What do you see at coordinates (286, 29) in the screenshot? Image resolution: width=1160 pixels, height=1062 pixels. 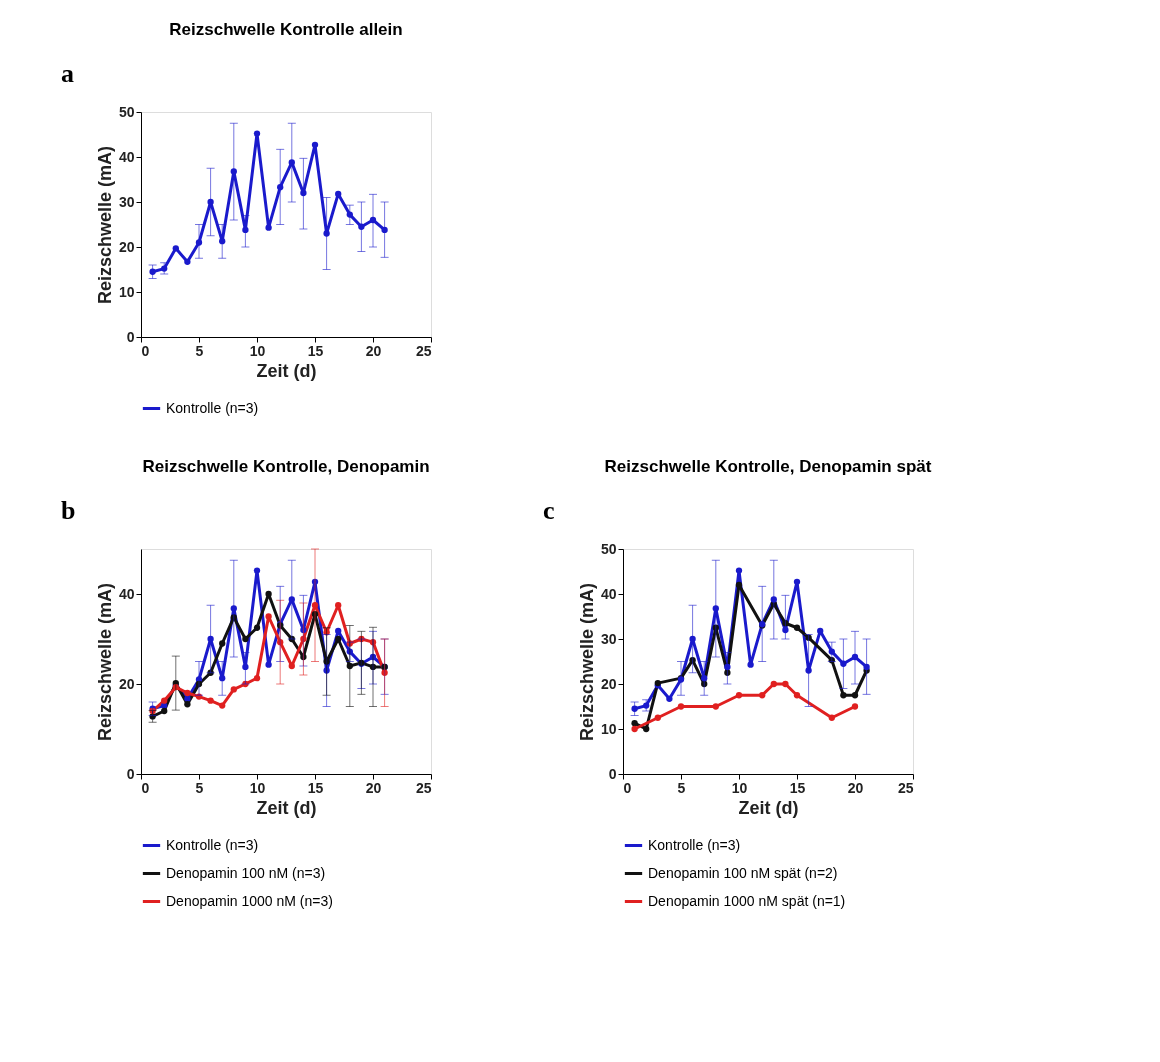 I see `chart-title: Reizschwelle Kontrolle allein` at bounding box center [286, 29].